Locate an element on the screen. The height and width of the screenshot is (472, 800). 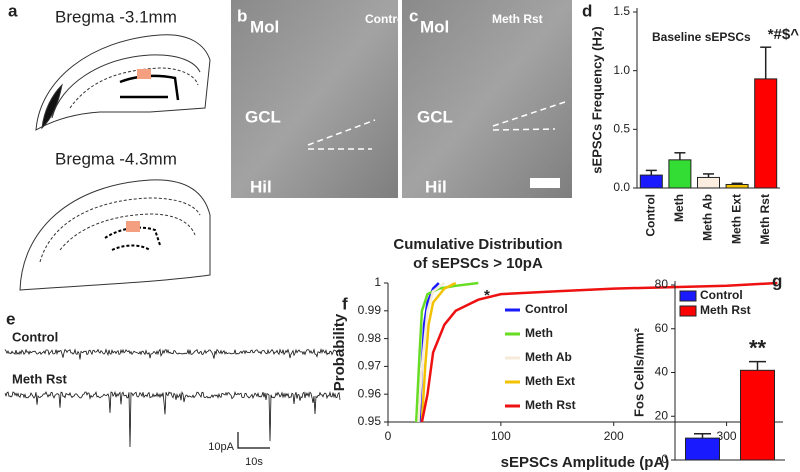
significance: * is located at coordinates (487, 295).